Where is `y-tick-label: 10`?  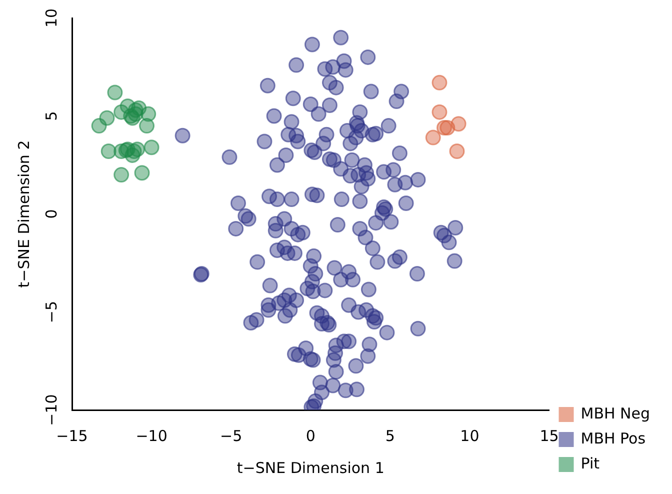
y-tick-label: 10 is located at coordinates (51, 18).